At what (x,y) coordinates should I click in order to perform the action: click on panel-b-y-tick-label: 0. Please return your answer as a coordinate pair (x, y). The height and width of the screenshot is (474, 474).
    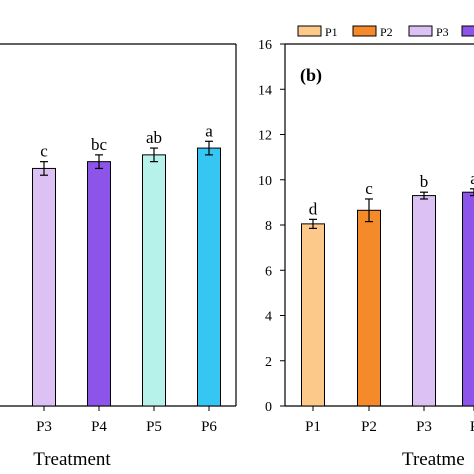
    Looking at the image, I should click on (268, 407).